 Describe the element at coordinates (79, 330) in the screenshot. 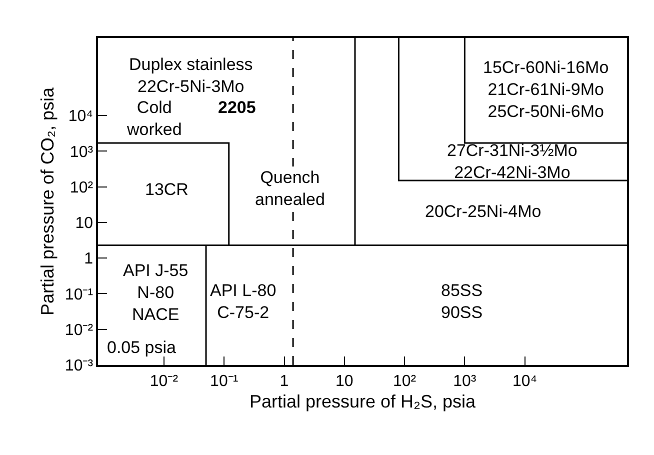

I see `y-tick-label: 10⁻²` at that location.